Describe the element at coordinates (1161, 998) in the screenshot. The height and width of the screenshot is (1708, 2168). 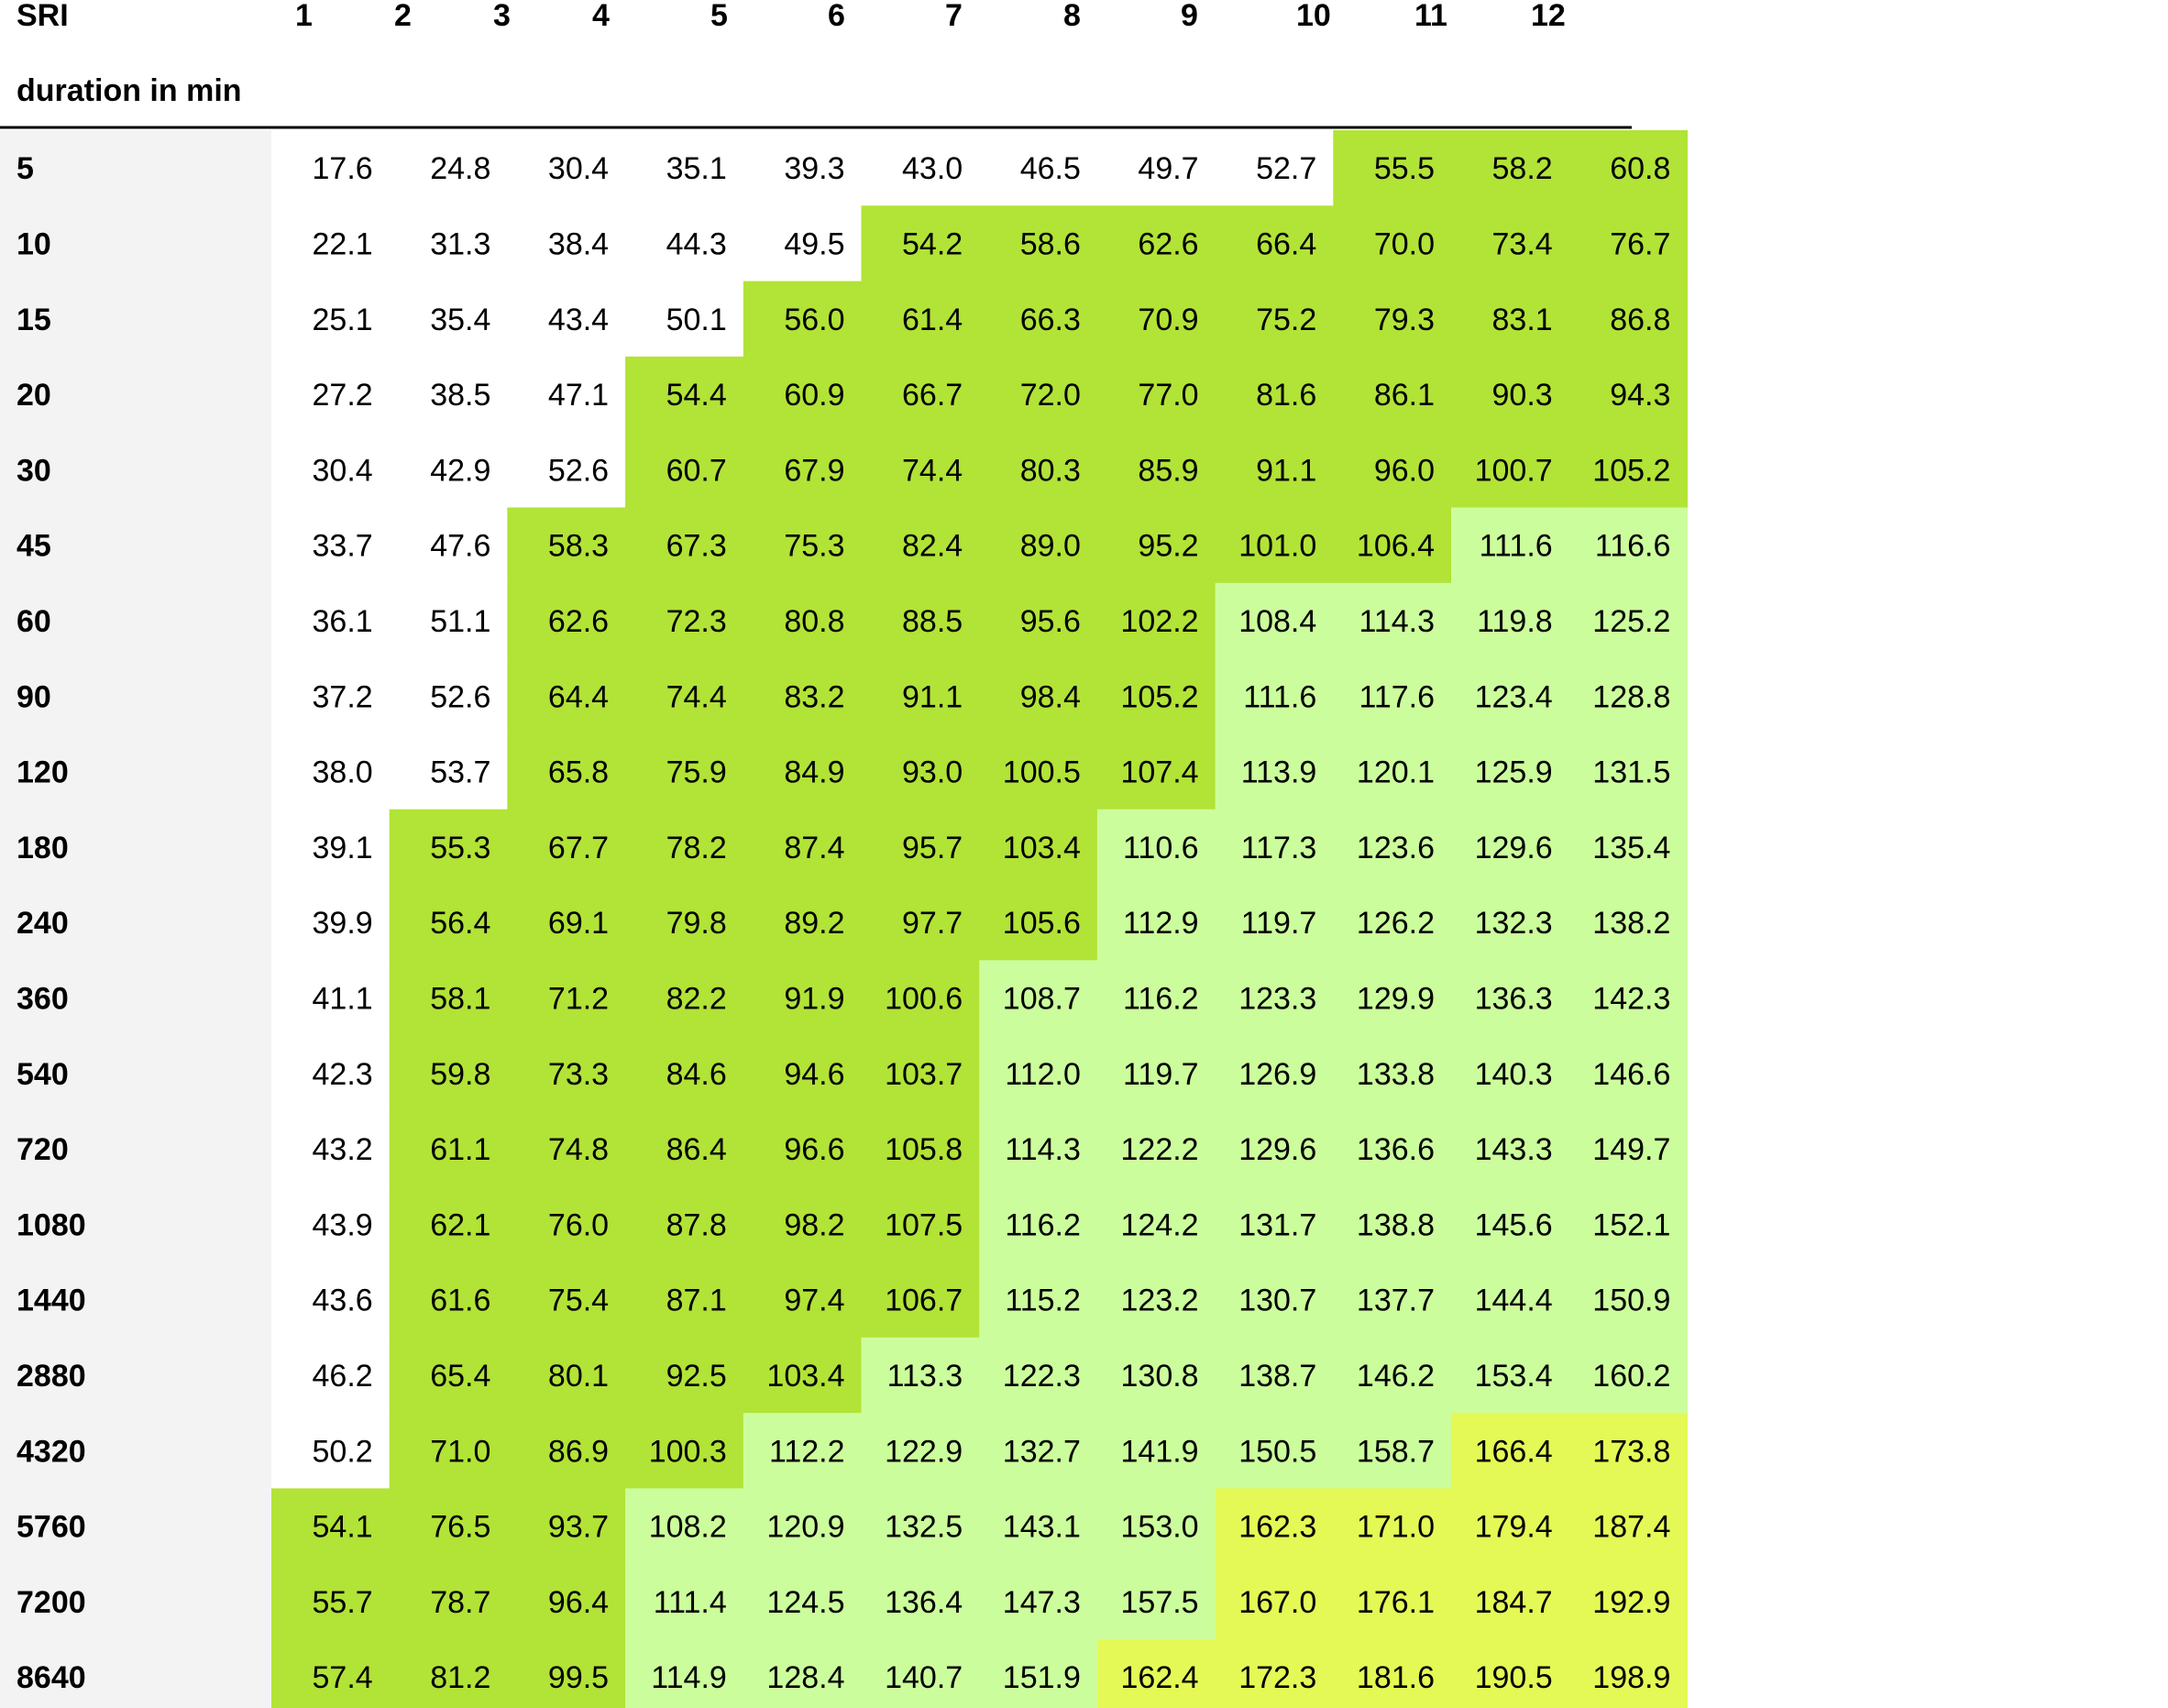
I see `cell-value: 116.2` at that location.